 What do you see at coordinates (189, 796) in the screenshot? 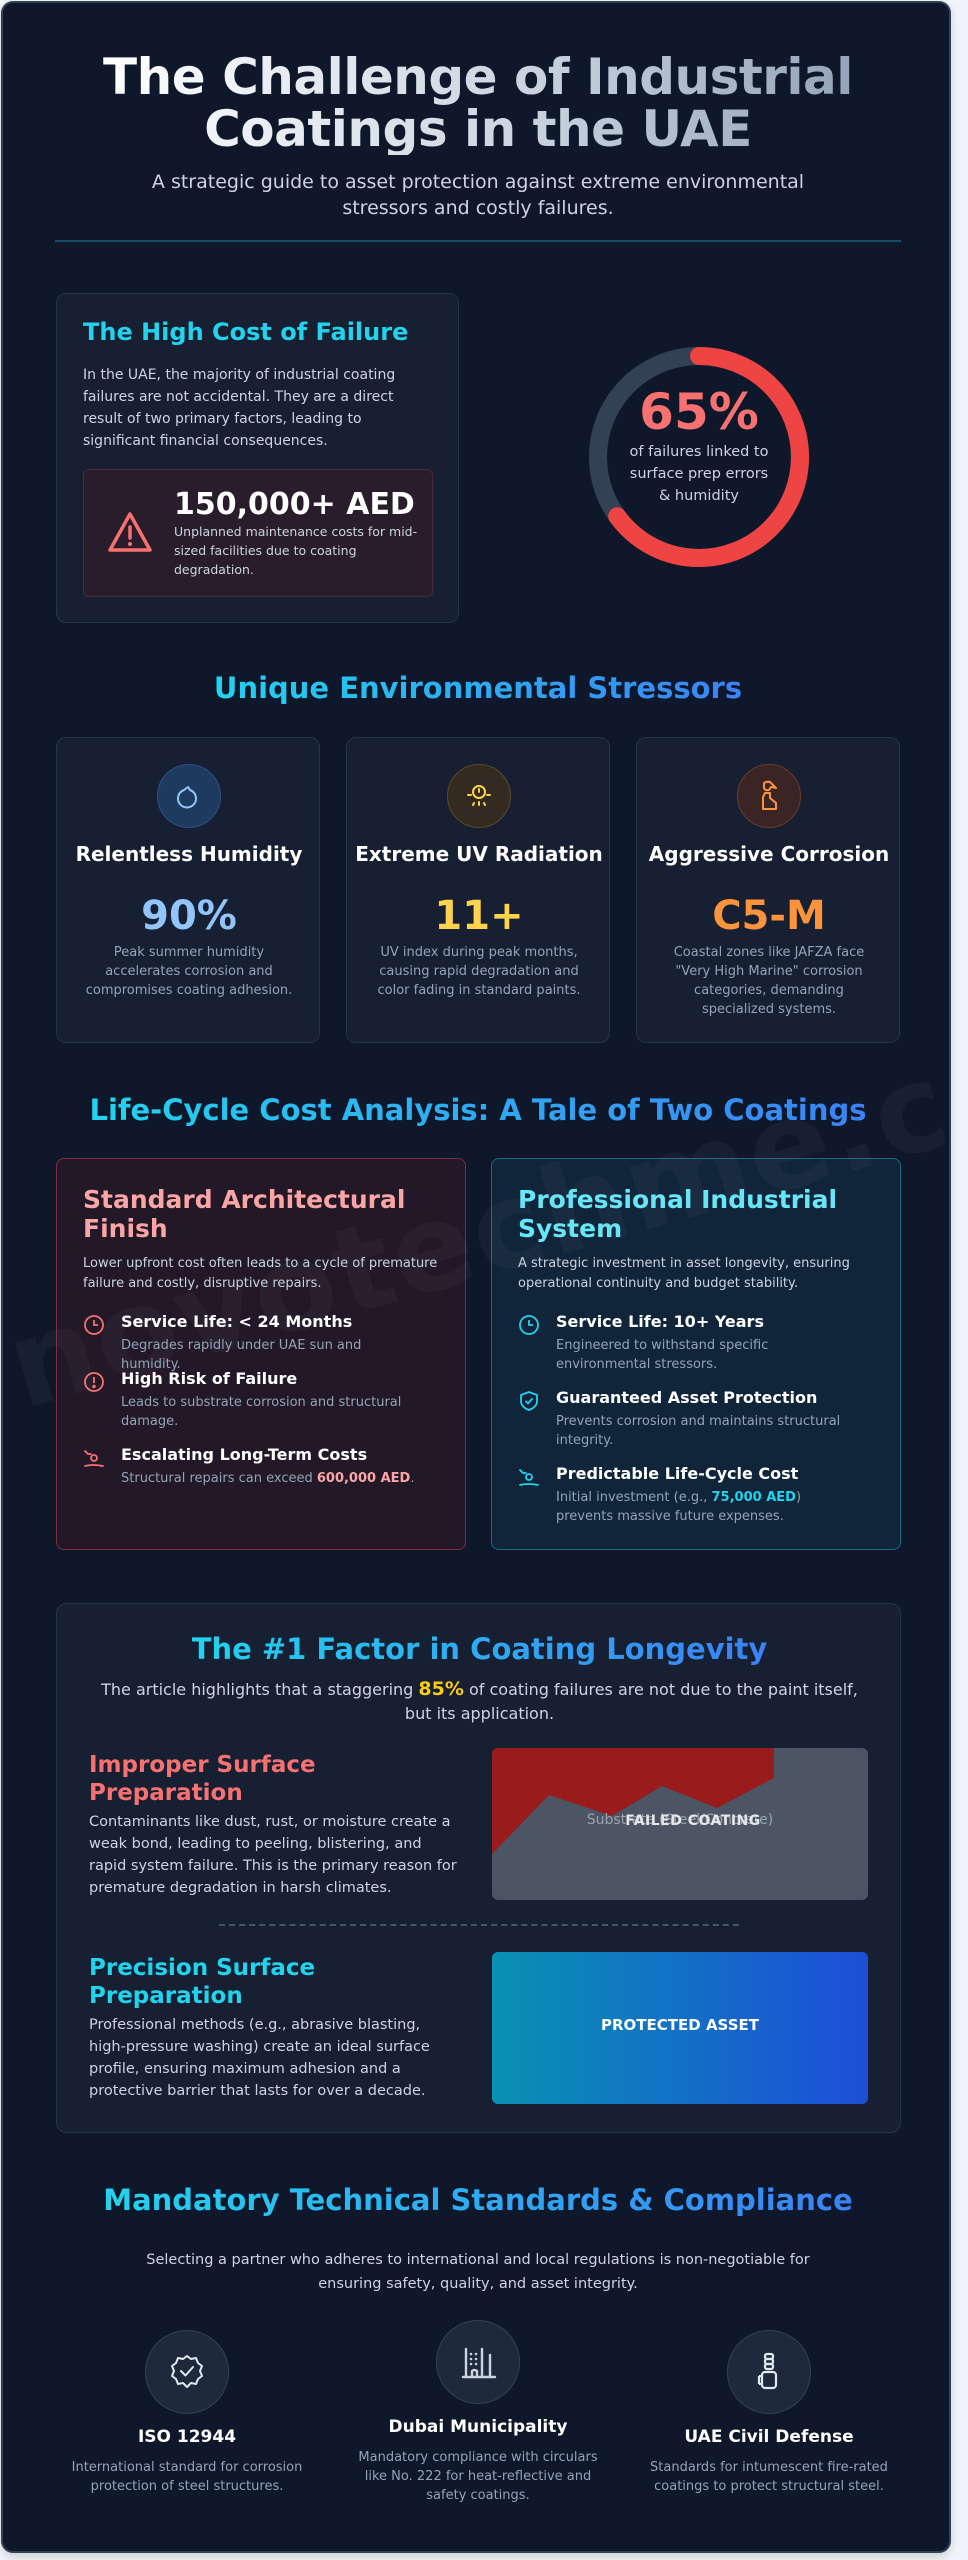
I see `droplet-icon` at bounding box center [189, 796].